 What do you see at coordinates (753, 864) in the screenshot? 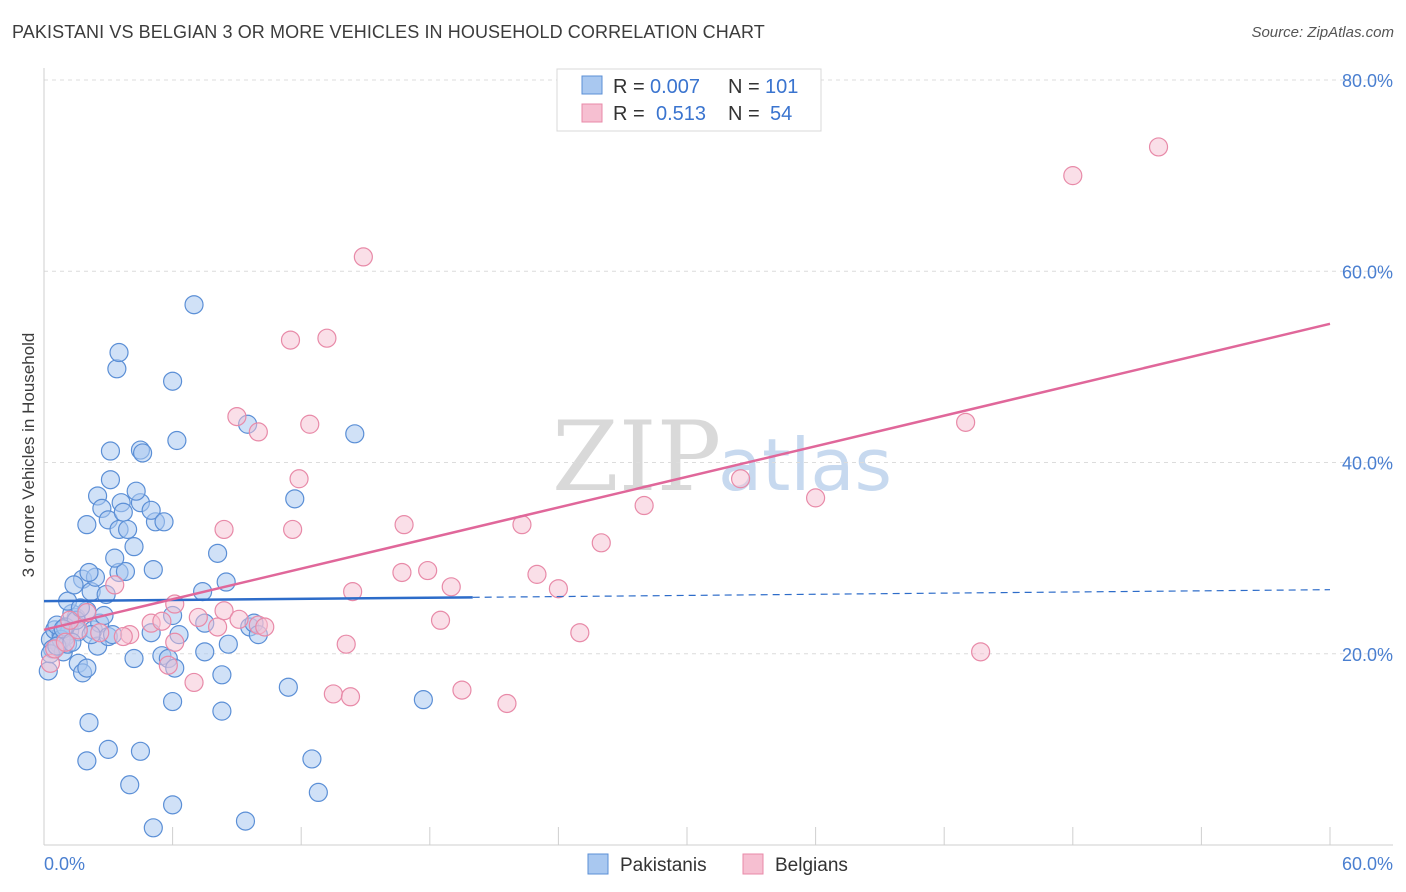
I see `bottom-legend-swatch-belgians` at bounding box center [753, 864].